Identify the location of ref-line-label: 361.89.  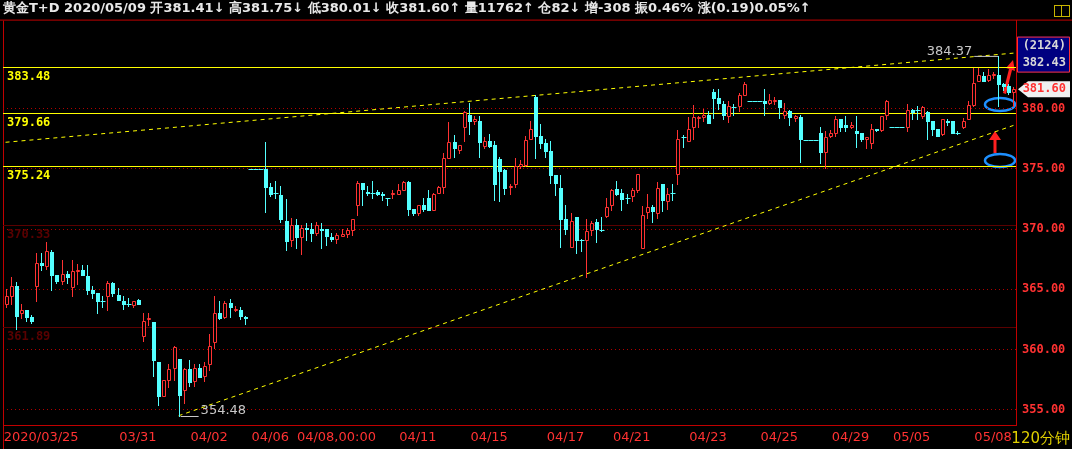
(29, 335).